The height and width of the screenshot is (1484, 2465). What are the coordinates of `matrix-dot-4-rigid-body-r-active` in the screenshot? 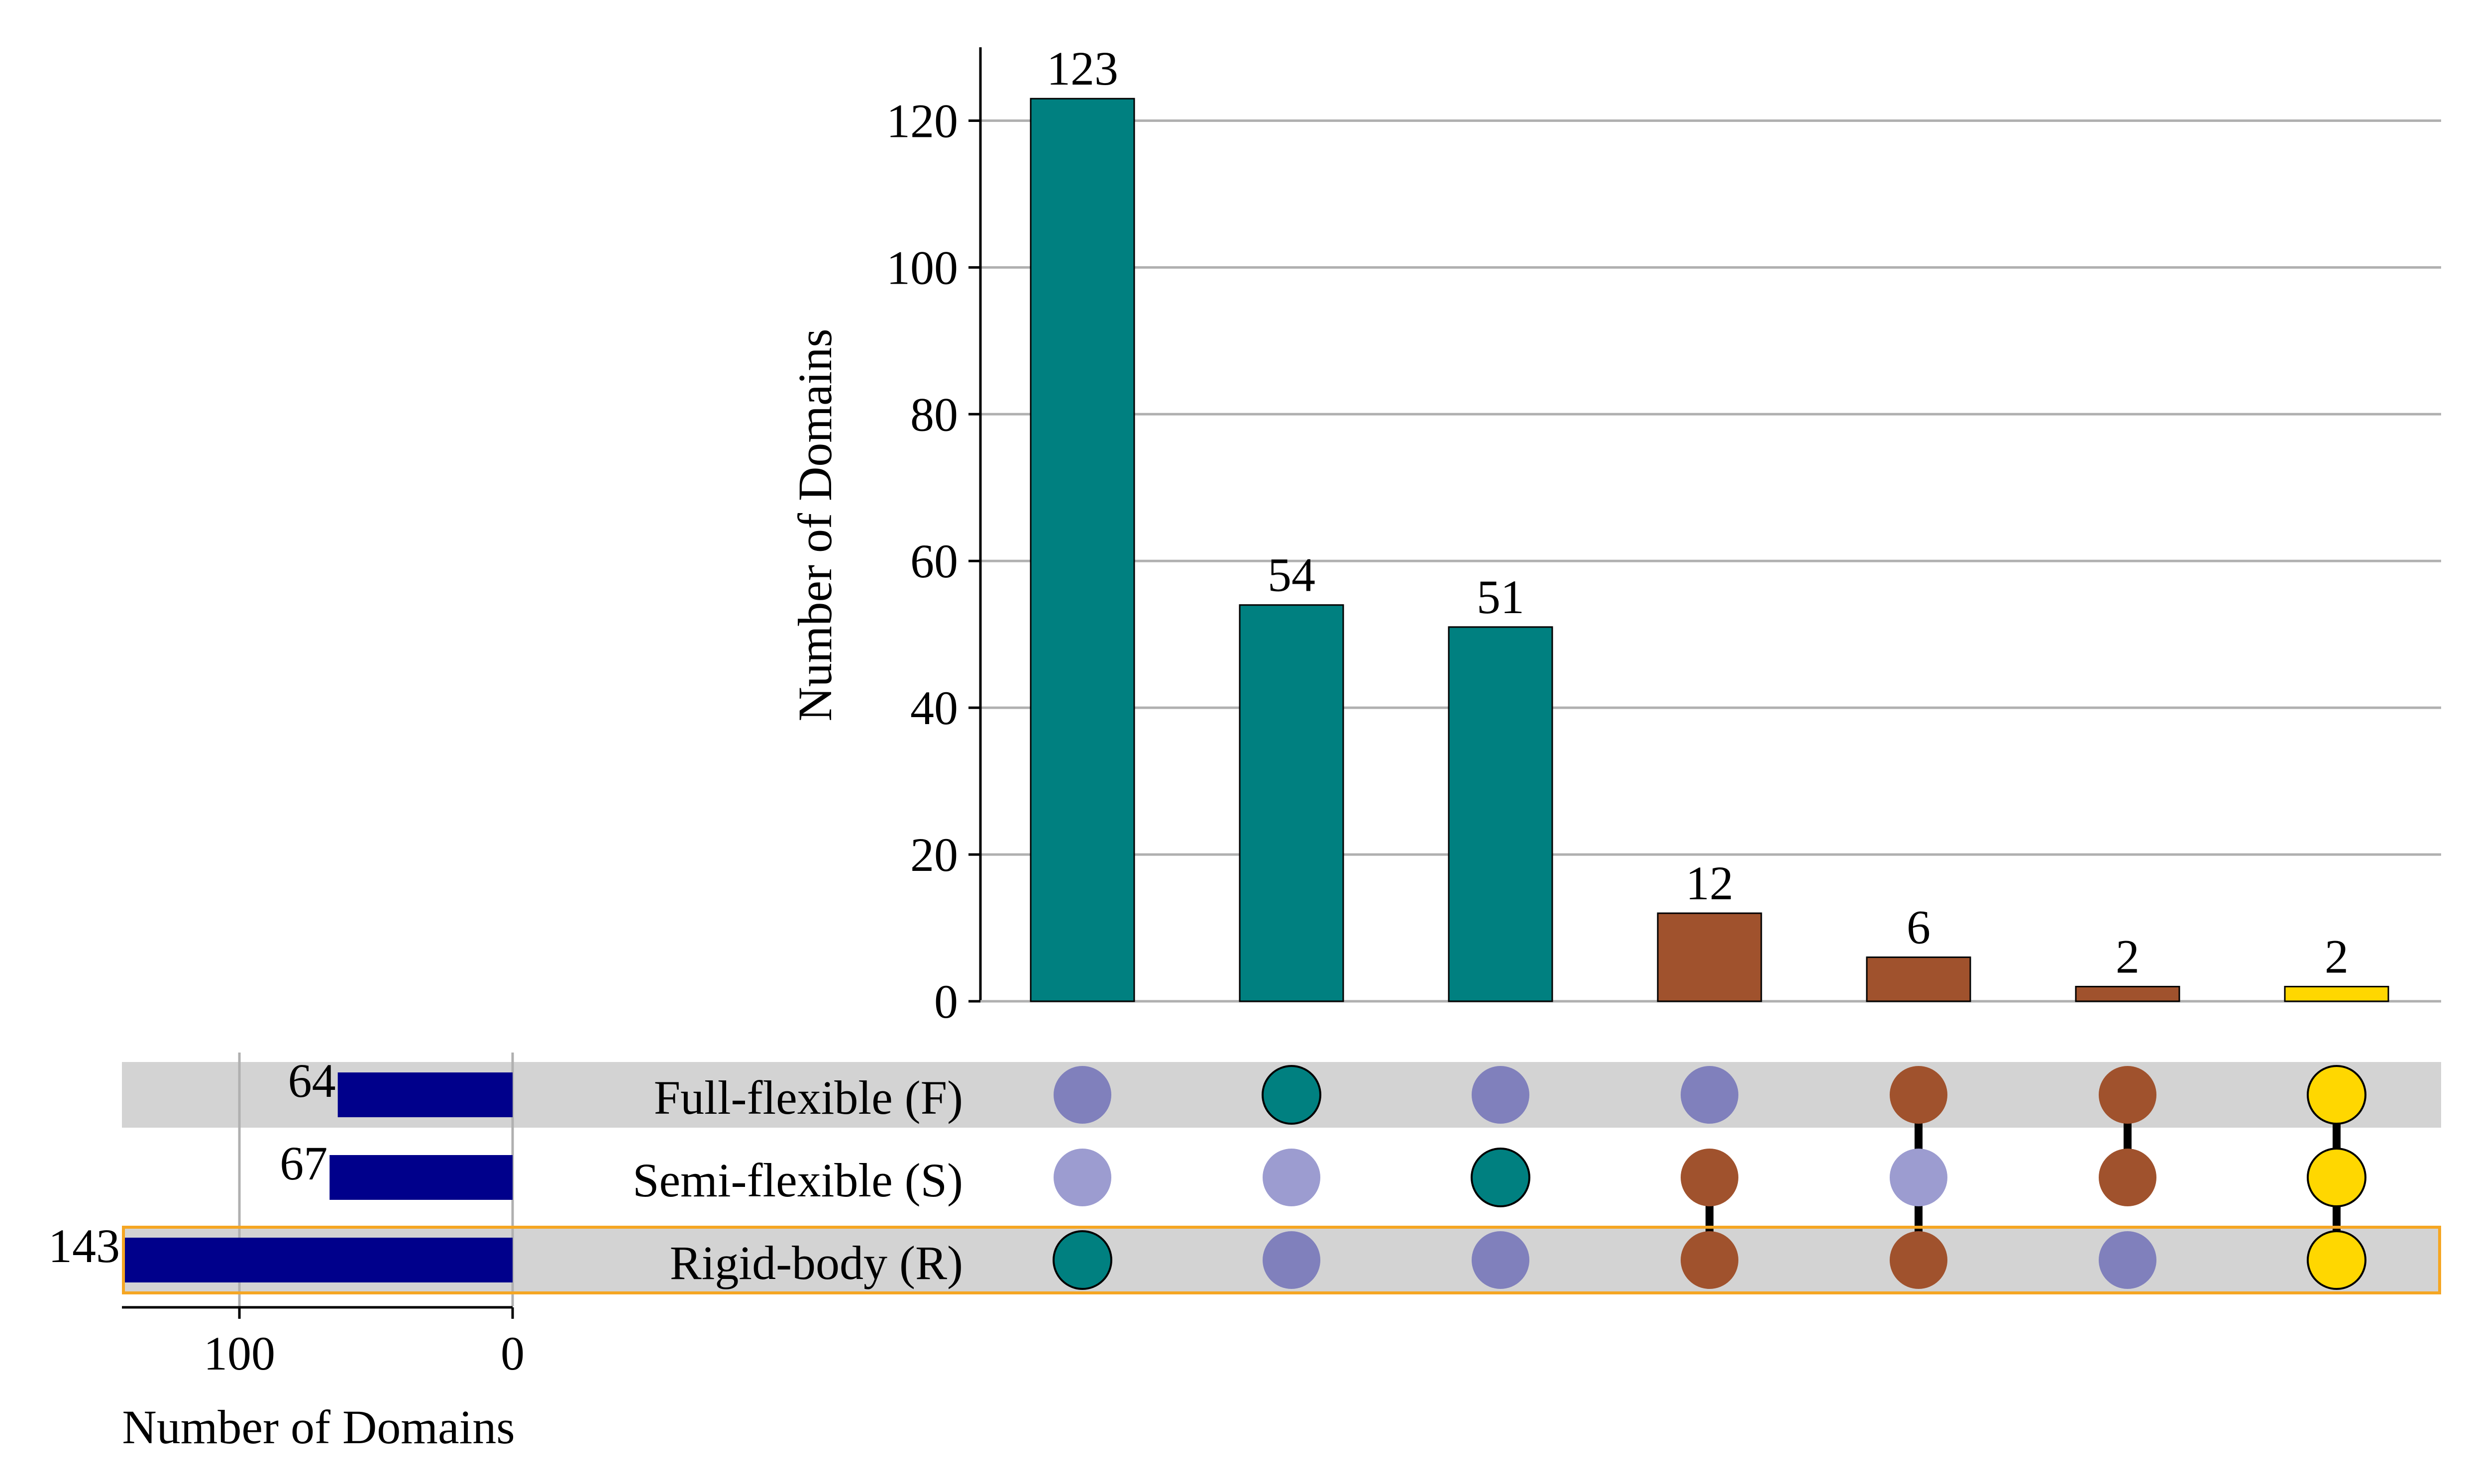 It's located at (1709, 1260).